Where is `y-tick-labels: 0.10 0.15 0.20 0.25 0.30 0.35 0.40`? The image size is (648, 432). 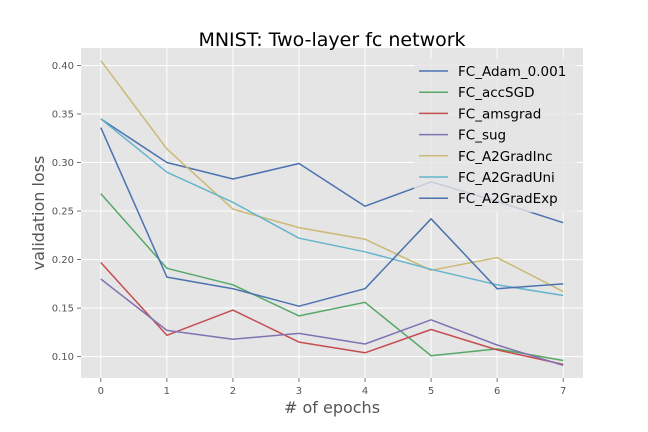 y-tick-labels: 0.10 0.15 0.20 0.25 0.30 0.35 0.40 is located at coordinates (66, 212).